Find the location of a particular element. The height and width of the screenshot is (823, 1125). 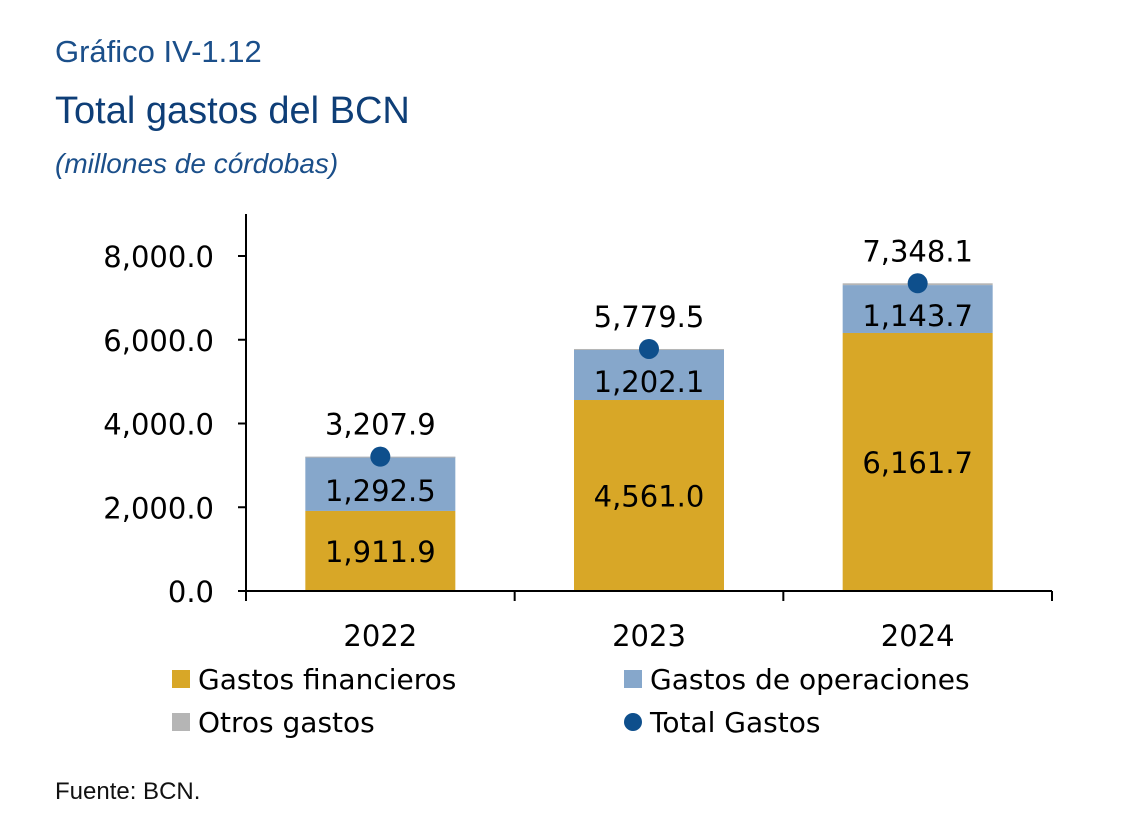

legend-label: Gastos de operaciones is located at coordinates (810, 679).